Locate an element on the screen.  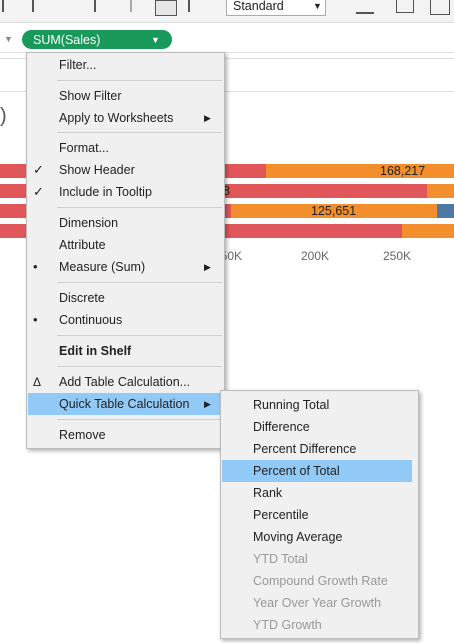
menu-item-label: YTD Total is located at coordinates (280, 559).